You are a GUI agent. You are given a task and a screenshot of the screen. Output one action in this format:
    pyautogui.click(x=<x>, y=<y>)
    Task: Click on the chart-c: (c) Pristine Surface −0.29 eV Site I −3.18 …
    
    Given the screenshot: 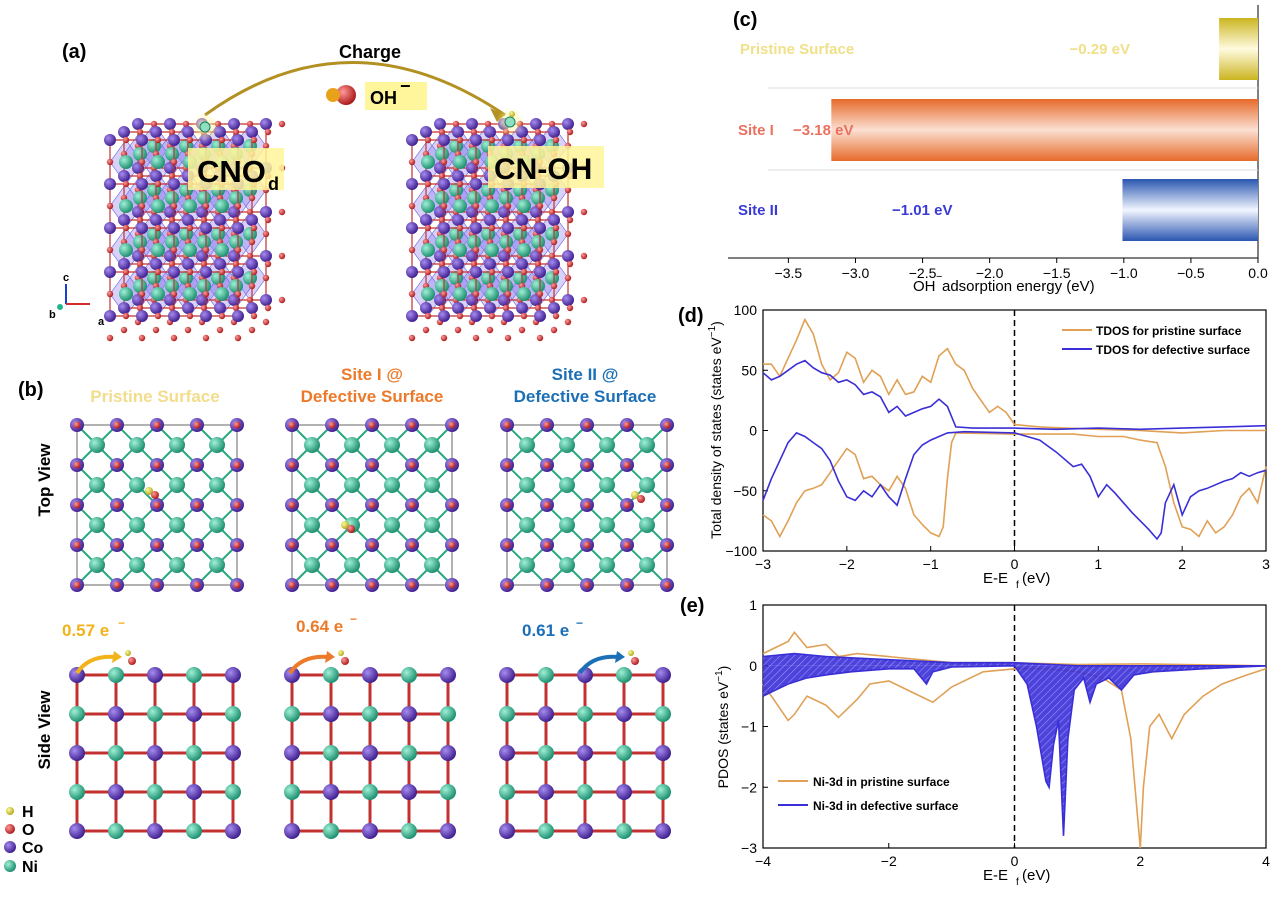 What is the action you would take?
    pyautogui.click(x=998, y=150)
    